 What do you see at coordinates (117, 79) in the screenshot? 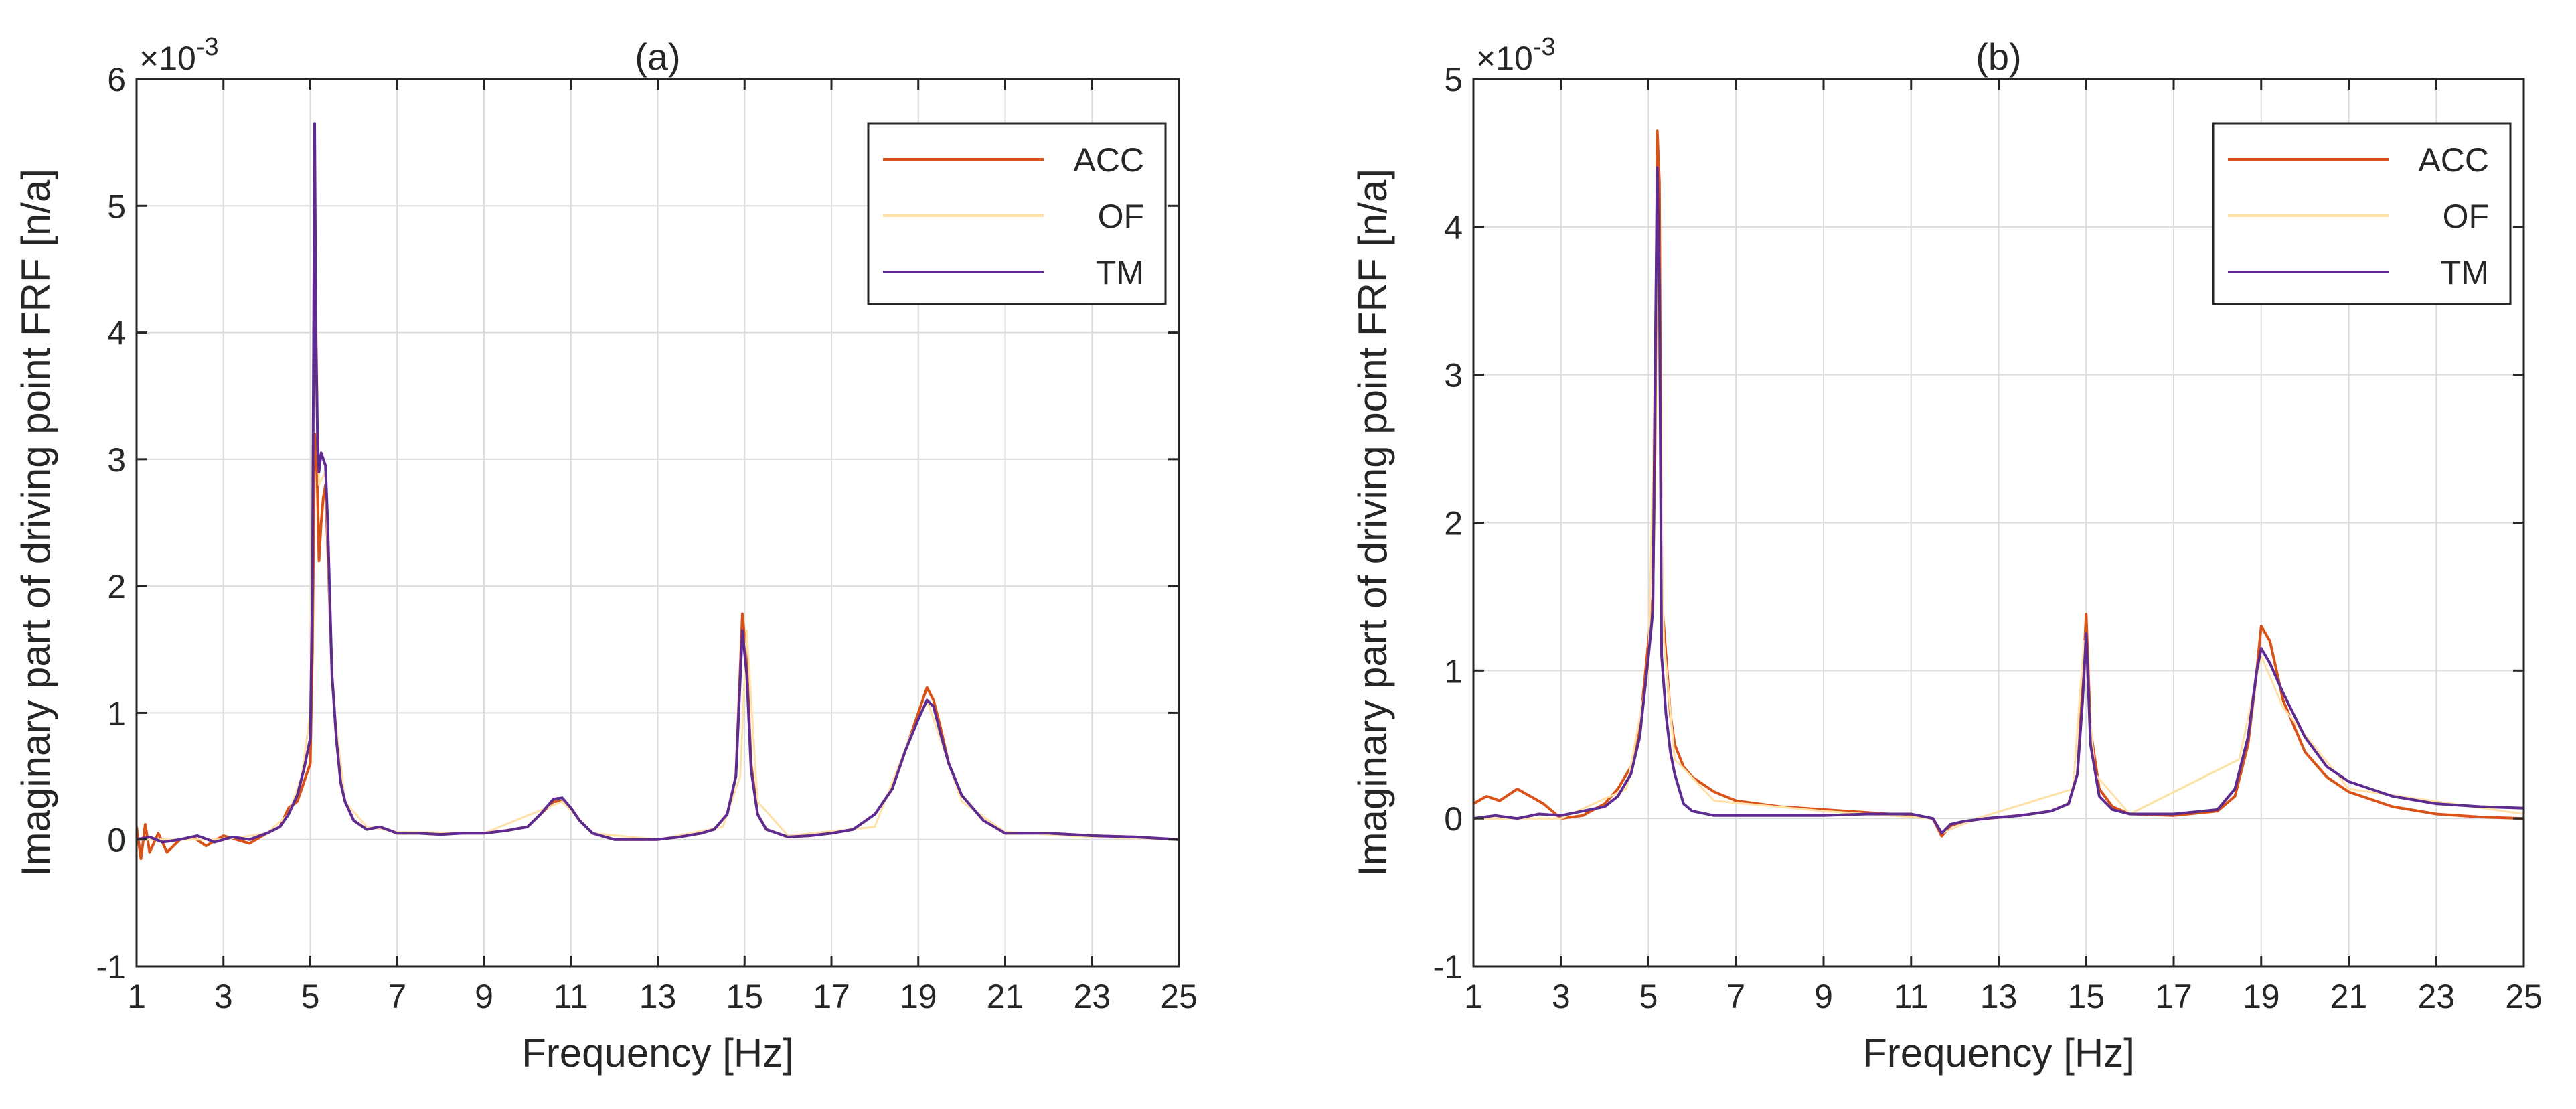
I see `y-tick-label: 6` at bounding box center [117, 79].